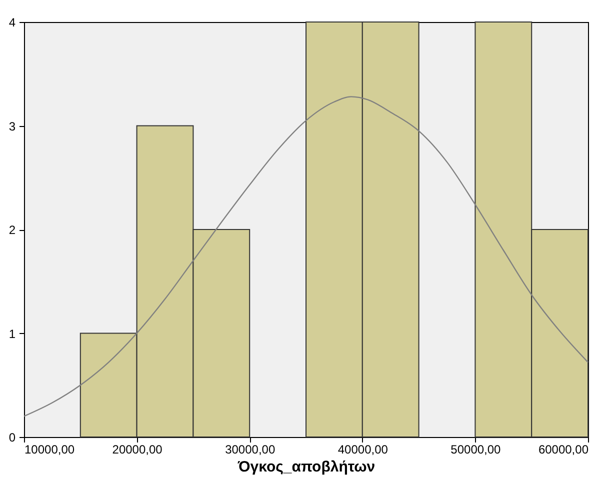  What do you see at coordinates (563, 449) in the screenshot?
I see `x-tick-label: 60000,00` at bounding box center [563, 449].